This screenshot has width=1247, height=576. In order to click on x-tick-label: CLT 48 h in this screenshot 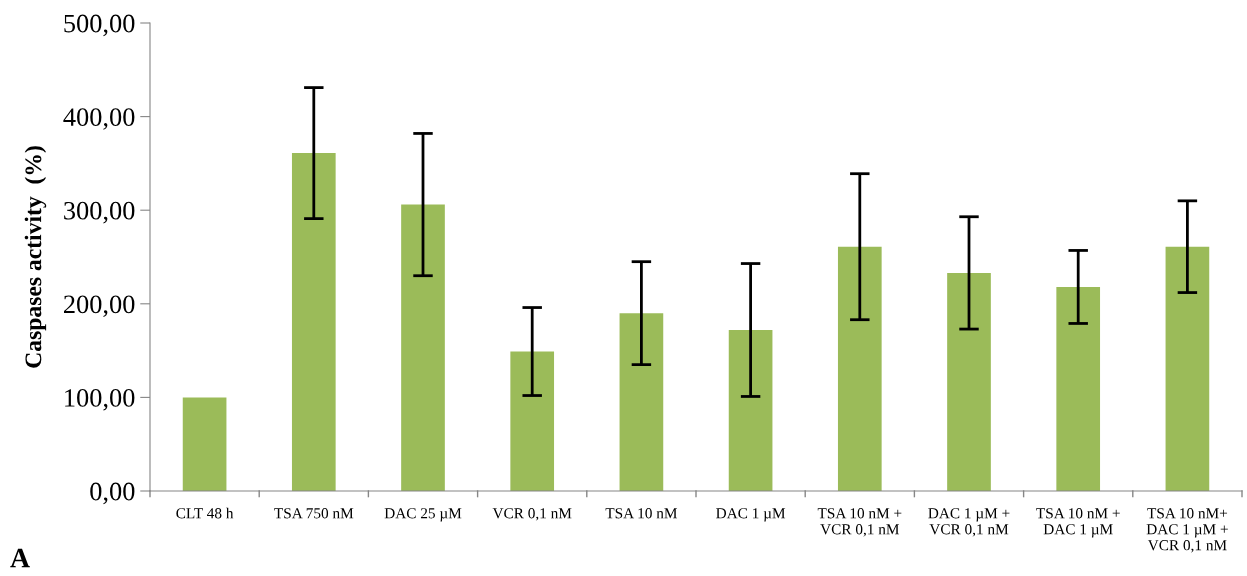, I will do `click(205, 513)`.